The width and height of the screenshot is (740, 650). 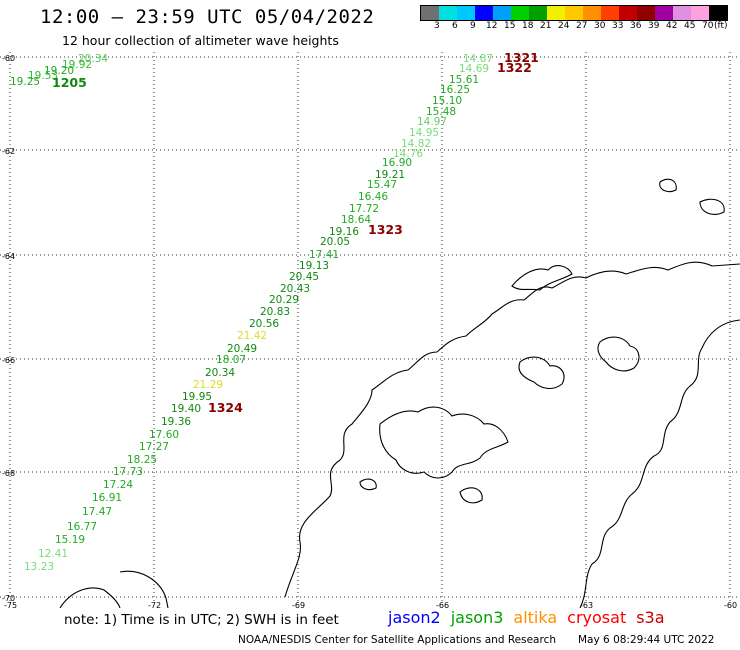 What do you see at coordinates (8, 473) in the screenshot?
I see `lat-tick-label: -68` at bounding box center [8, 473].